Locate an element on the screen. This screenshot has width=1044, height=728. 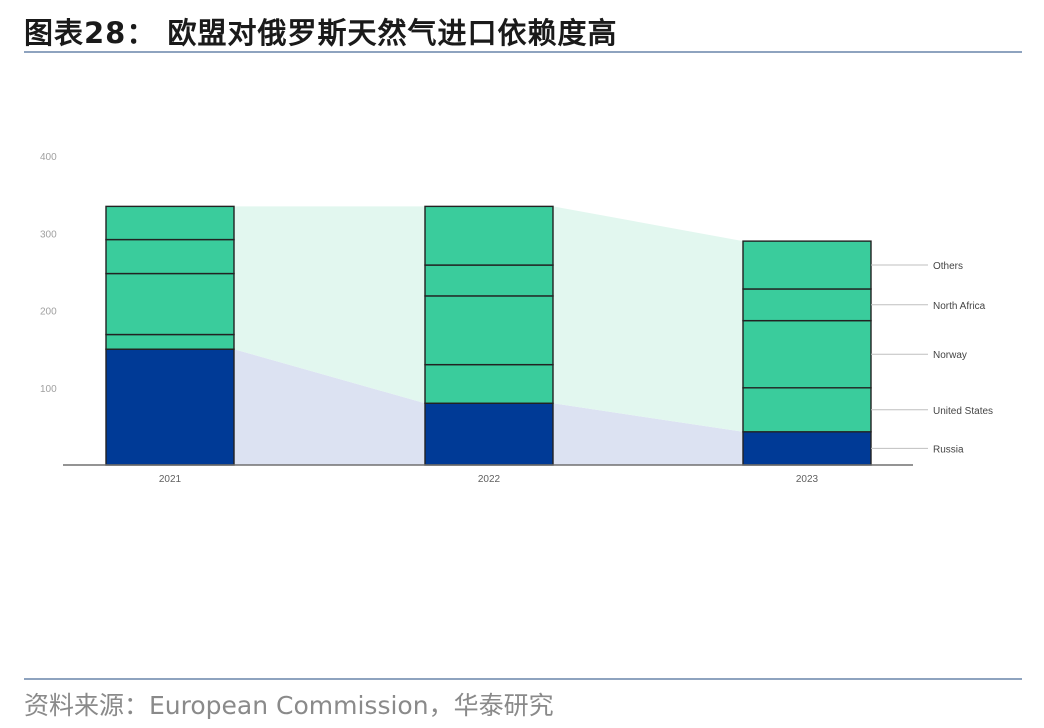
bar-russia-2022 is located at coordinates (489, 434).